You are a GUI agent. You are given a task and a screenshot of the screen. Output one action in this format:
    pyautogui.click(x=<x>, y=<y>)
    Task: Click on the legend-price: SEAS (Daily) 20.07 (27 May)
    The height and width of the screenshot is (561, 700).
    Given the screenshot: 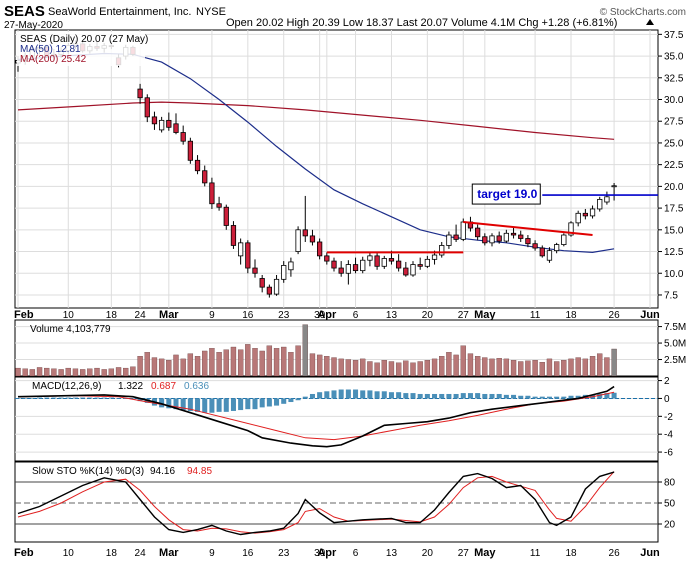 What is the action you would take?
    pyautogui.click(x=84, y=39)
    